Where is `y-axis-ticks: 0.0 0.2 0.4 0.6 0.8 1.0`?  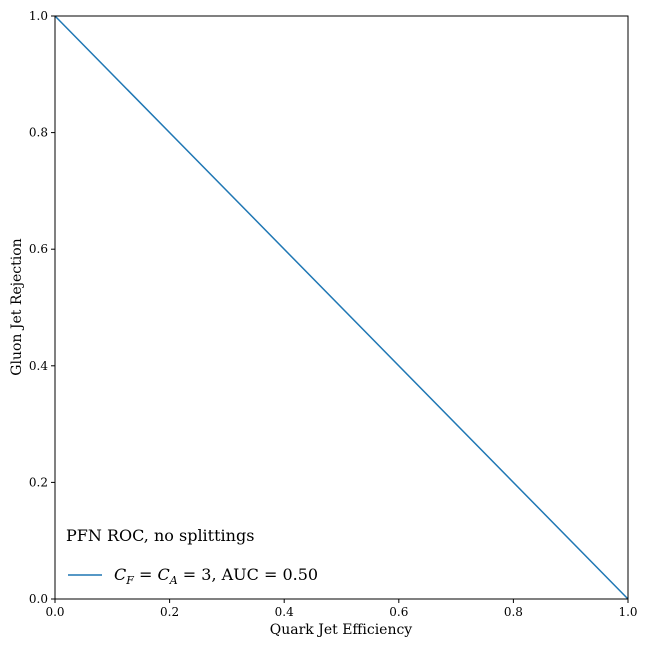
y-axis-ticks: 0.0 0.2 0.4 0.6 0.8 1.0 is located at coordinates (42, 307).